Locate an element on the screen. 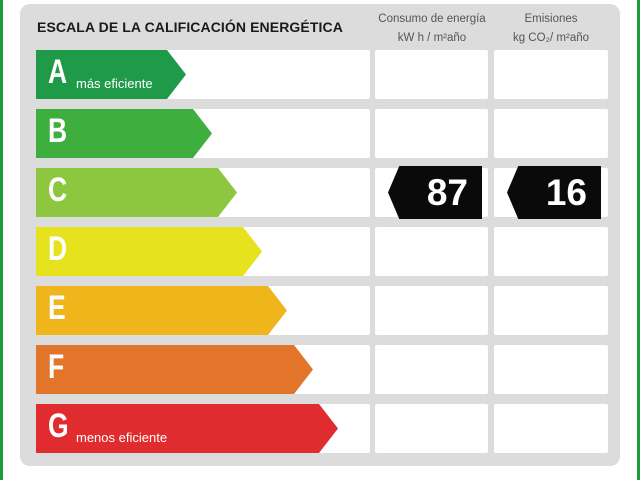 The image size is (640, 480). scale-title: ESCALA DE LA CALIFICACIÓN ENERGÉTICA is located at coordinates (190, 27).